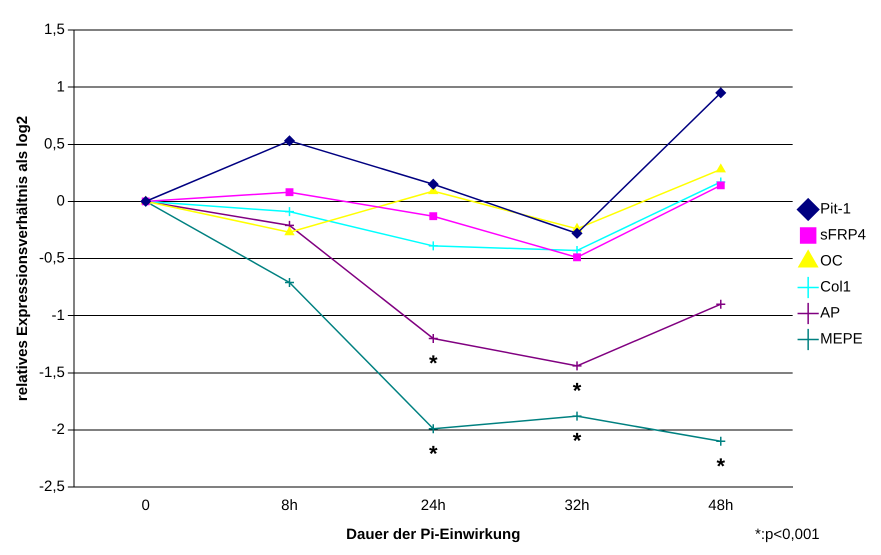 The height and width of the screenshot is (555, 881). I want to click on x-tick-label: 8h, so click(289, 505).